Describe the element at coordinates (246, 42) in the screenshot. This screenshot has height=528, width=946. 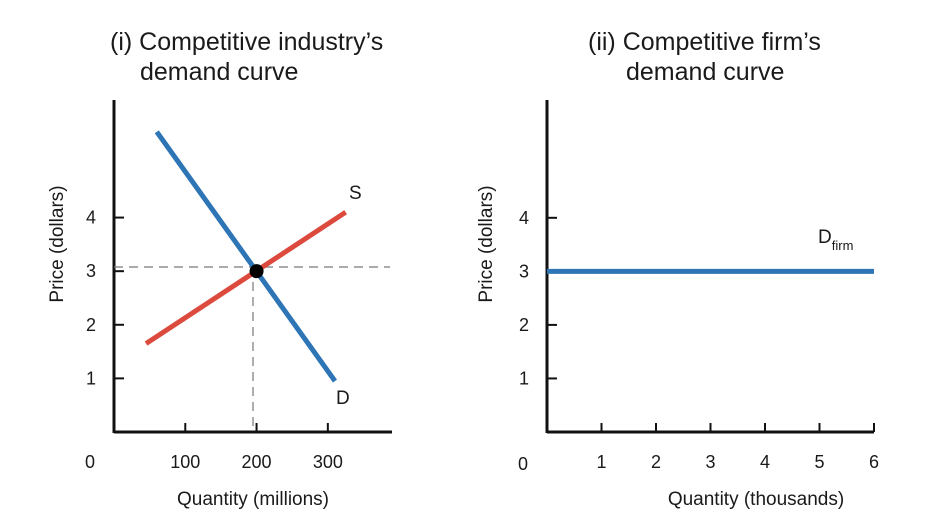
I see `industry-title-line-1: (i) Competitive industry’s` at that location.